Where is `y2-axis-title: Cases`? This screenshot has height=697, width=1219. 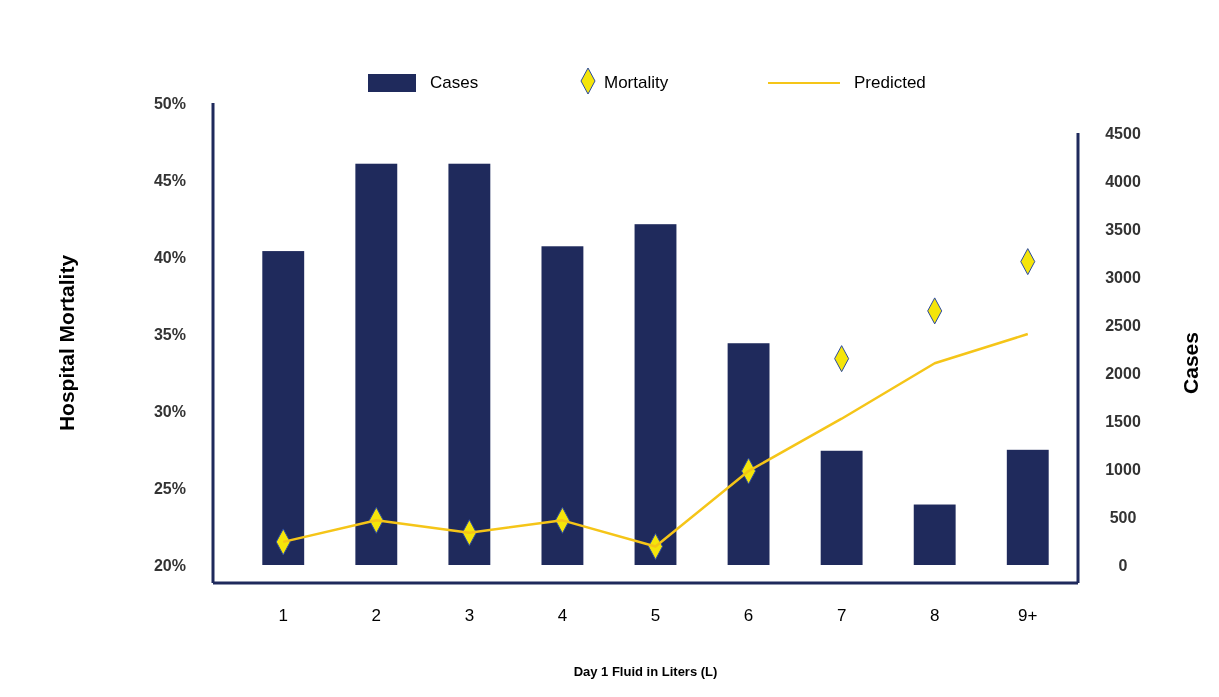
y2-axis-title: Cases is located at coordinates (1190, 363).